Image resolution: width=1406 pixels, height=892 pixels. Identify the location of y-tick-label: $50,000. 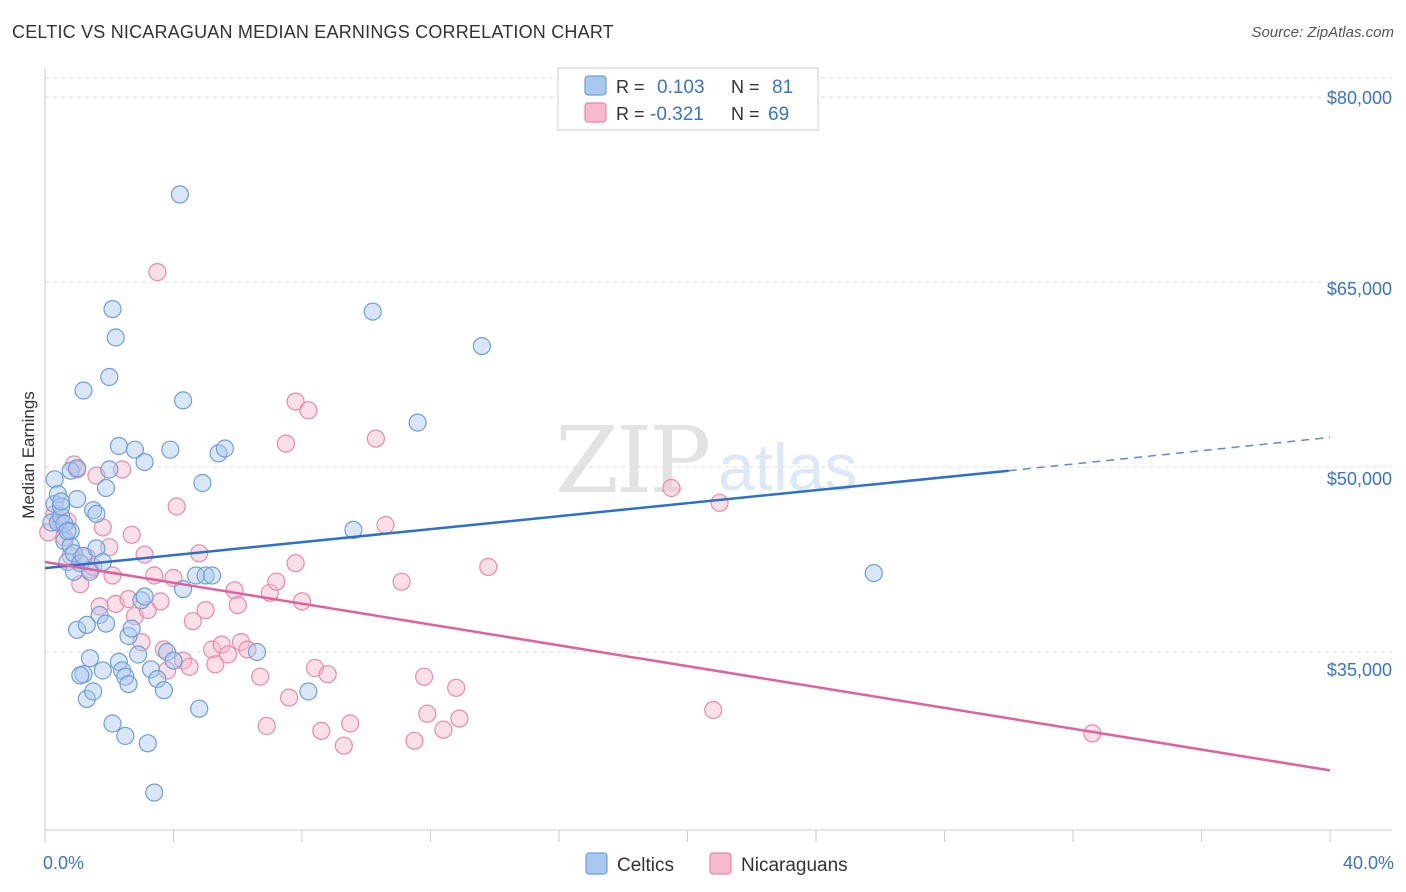
(1359, 479).